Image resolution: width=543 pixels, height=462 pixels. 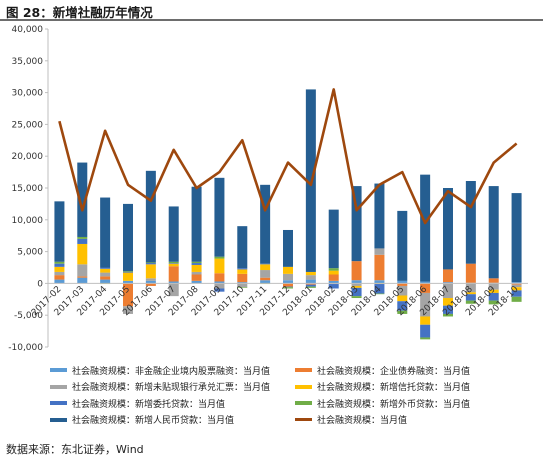 I want to click on legend-label: 社会融资规模：新增人民币贷款：当月值, so click(x=153, y=421).